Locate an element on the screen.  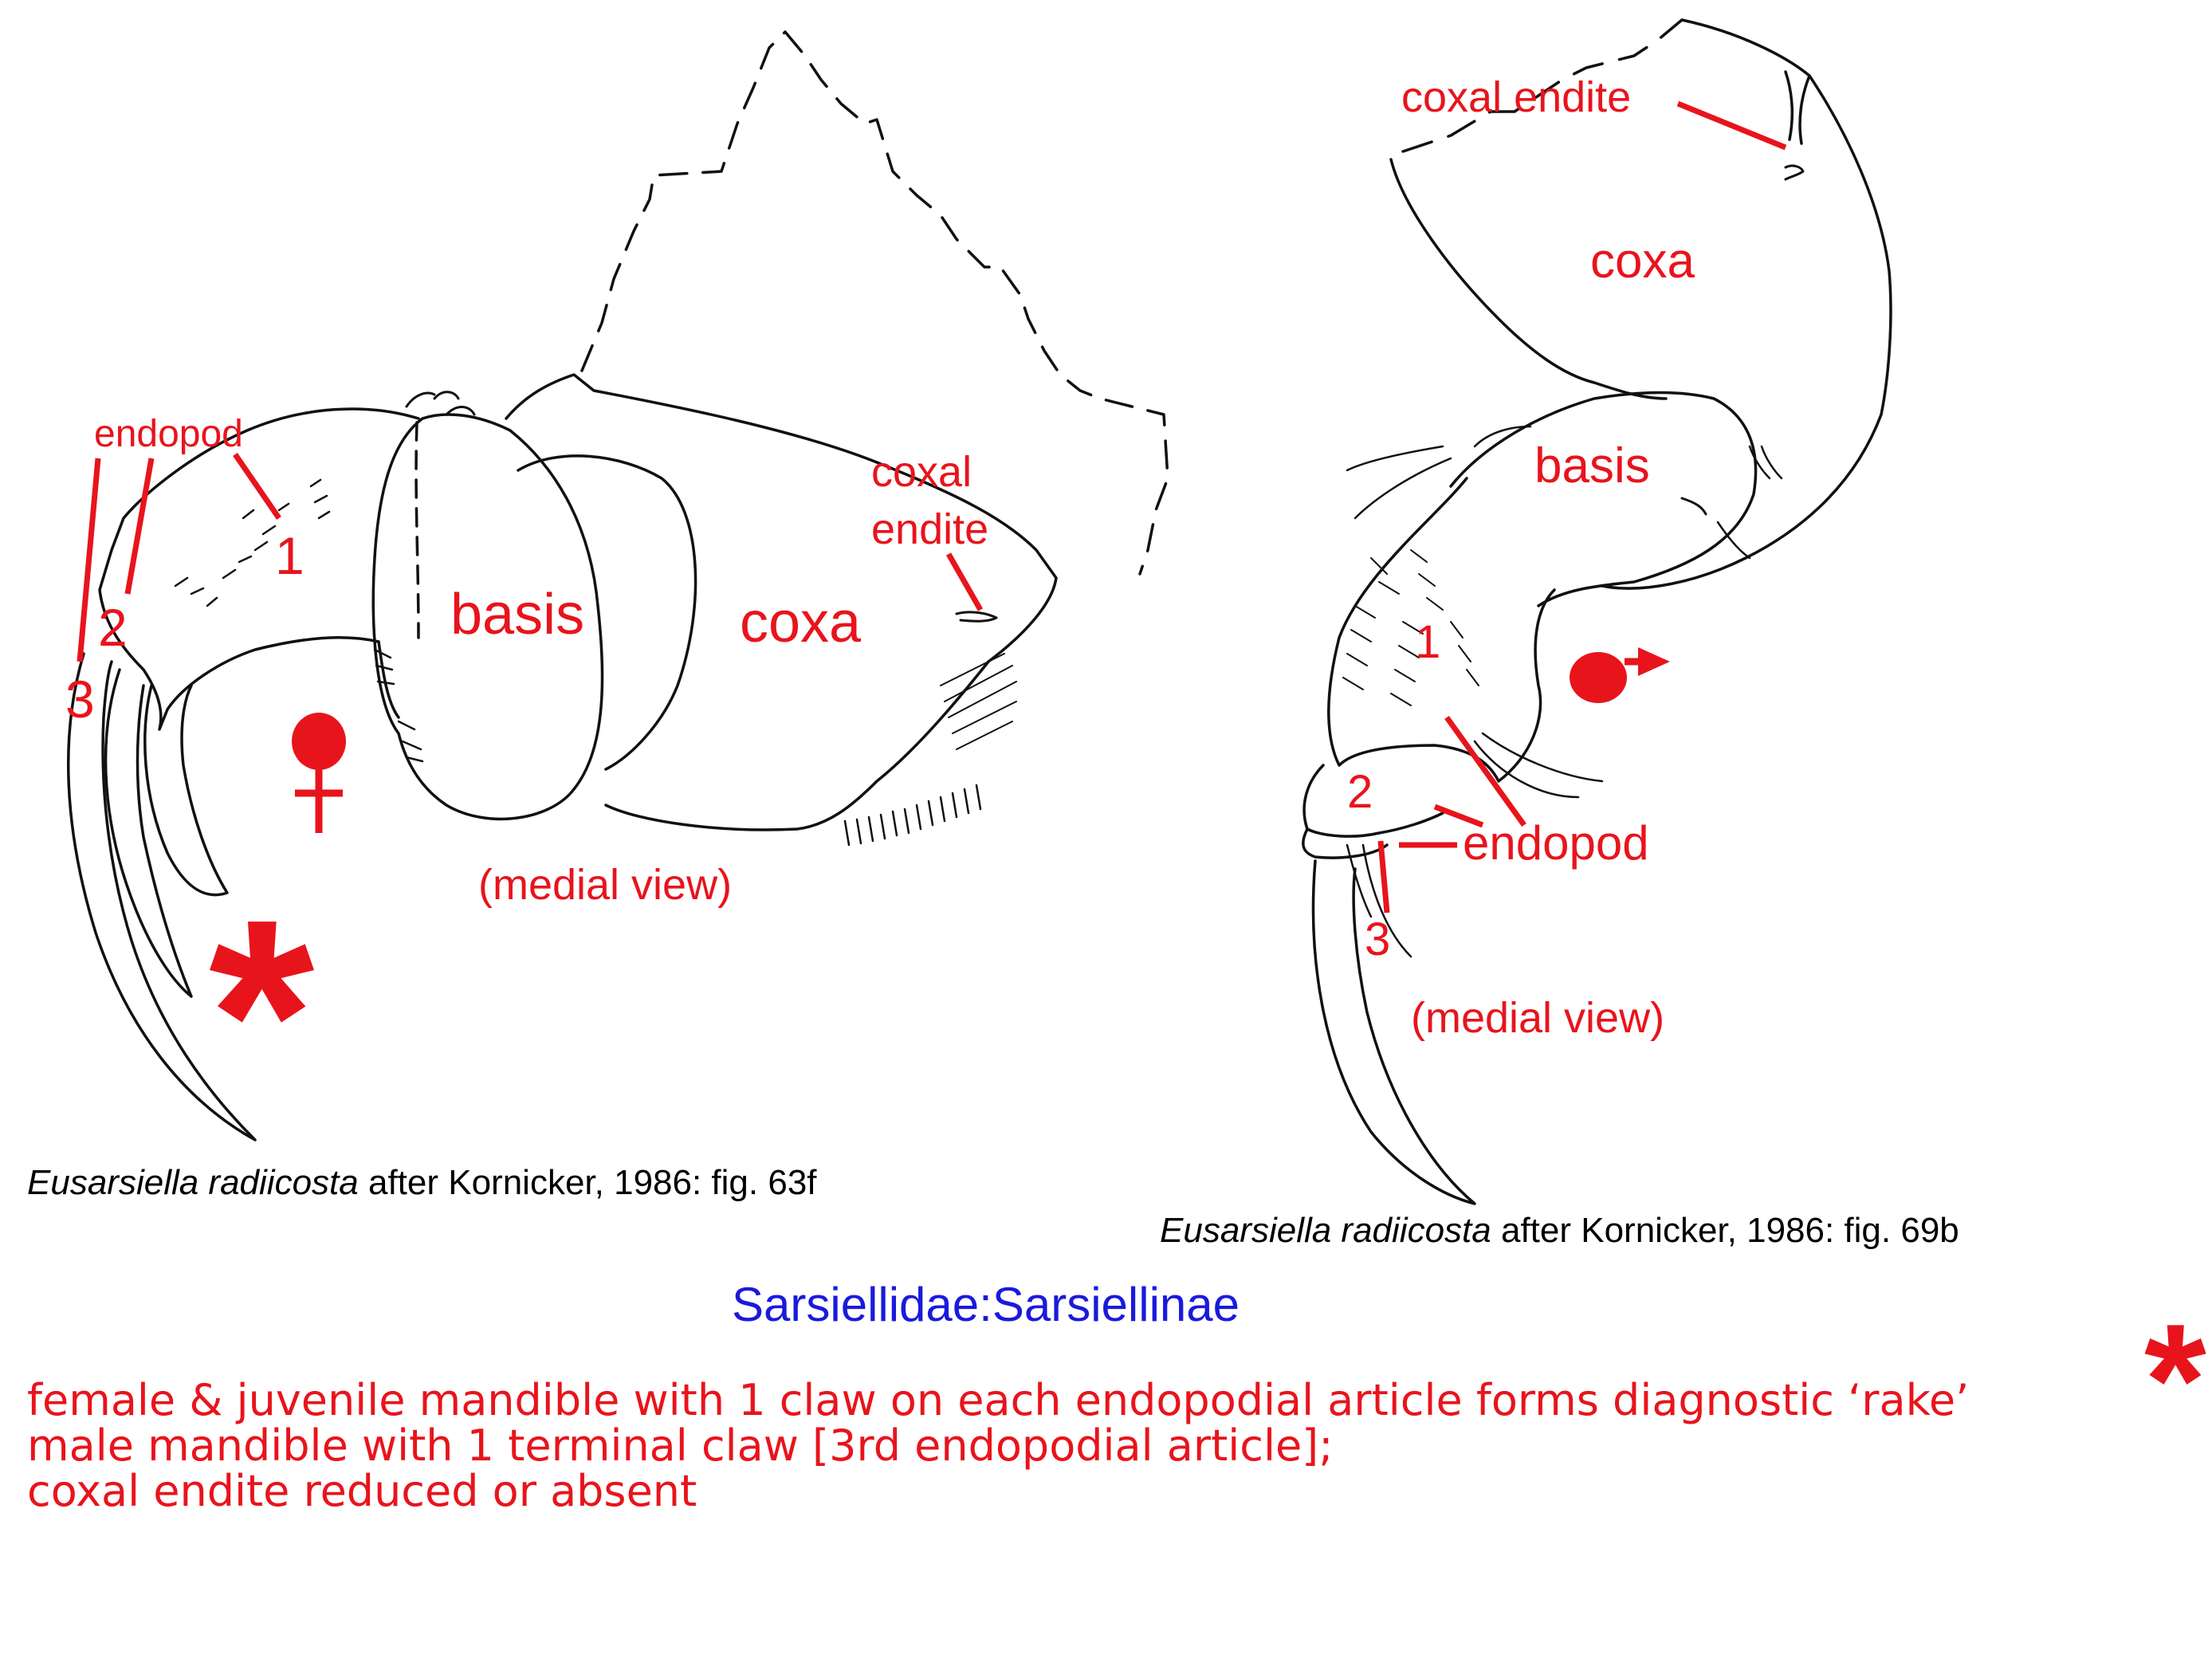
coxa-divider-right is located at coordinates (1797, 107).